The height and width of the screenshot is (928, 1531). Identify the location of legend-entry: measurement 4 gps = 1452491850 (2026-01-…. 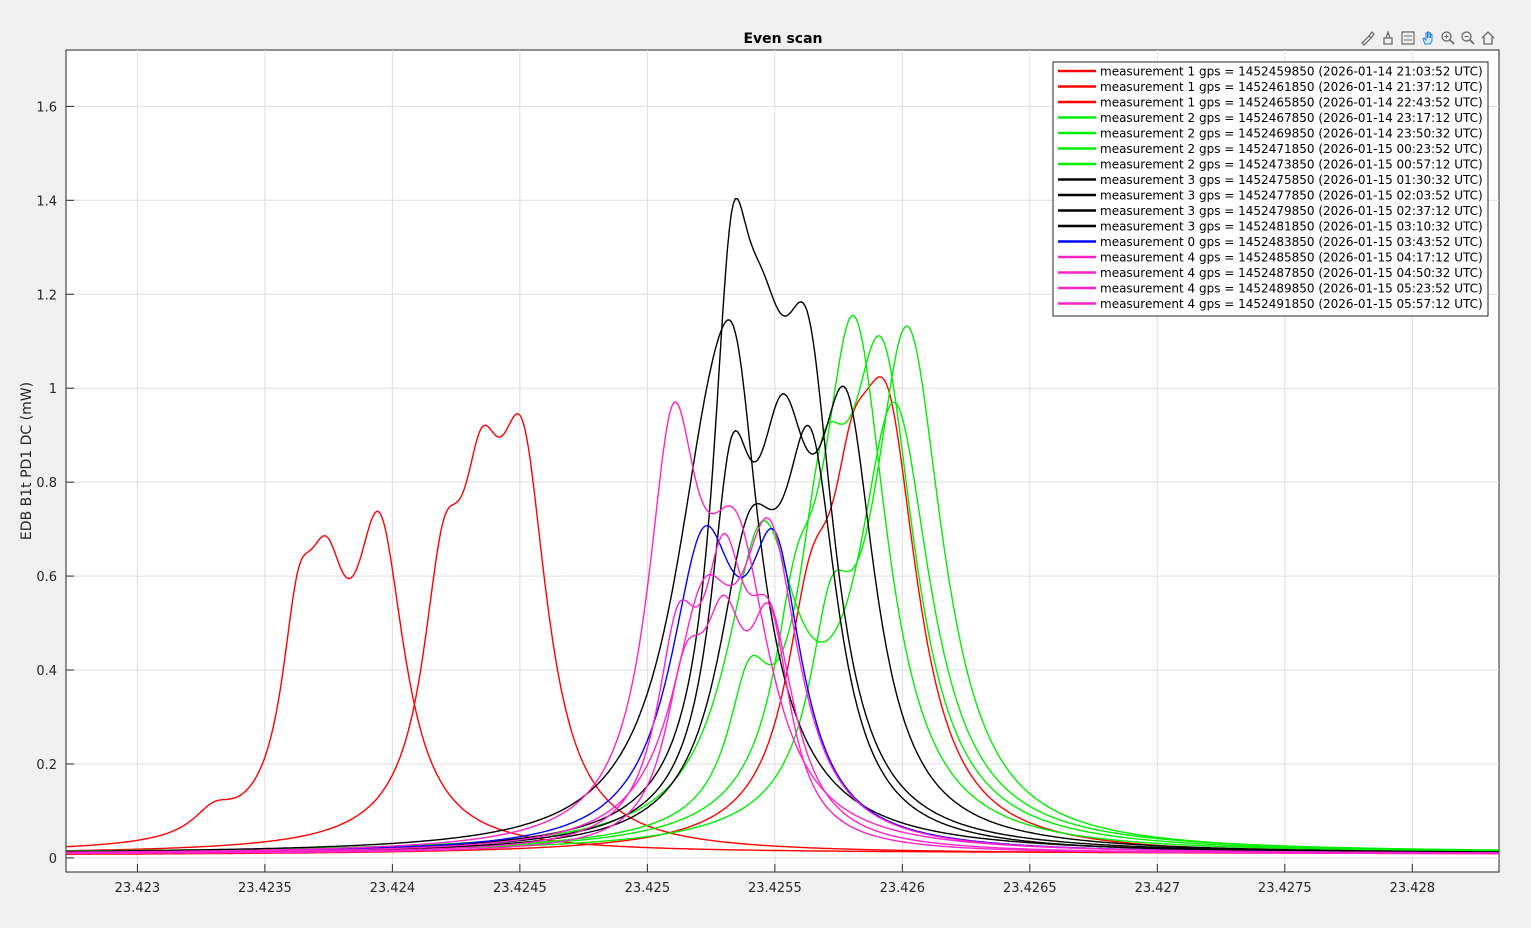
(1291, 304).